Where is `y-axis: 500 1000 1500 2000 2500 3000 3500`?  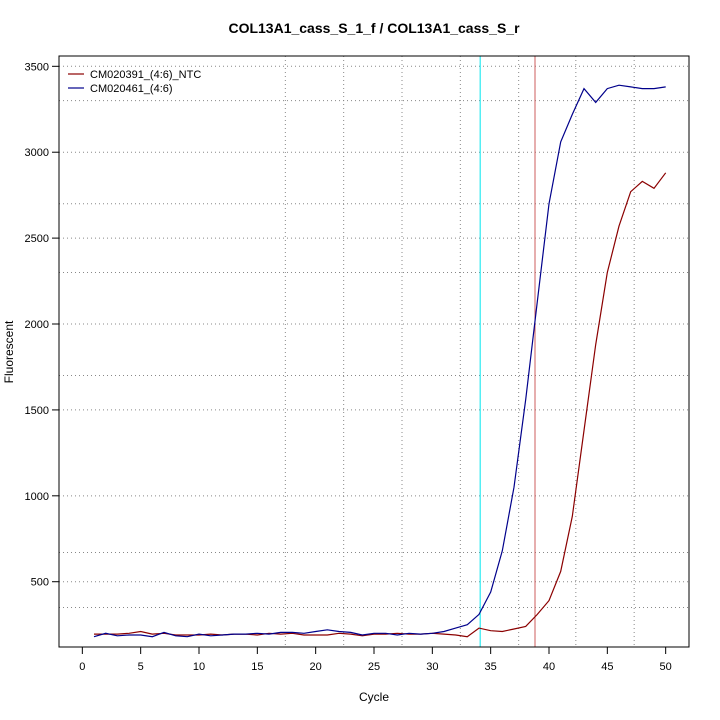
y-axis: 500 1000 1500 2000 2500 3000 3500 is located at coordinates (42, 325).